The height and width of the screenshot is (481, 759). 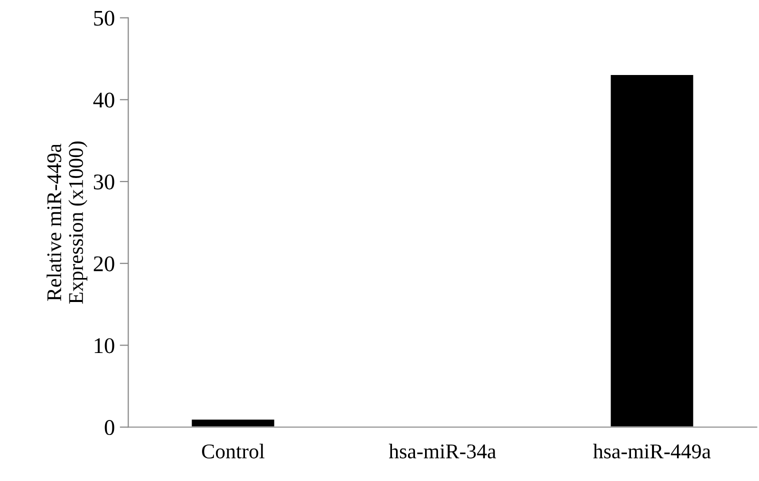 I want to click on y-tick-label: 50, so click(x=104, y=18).